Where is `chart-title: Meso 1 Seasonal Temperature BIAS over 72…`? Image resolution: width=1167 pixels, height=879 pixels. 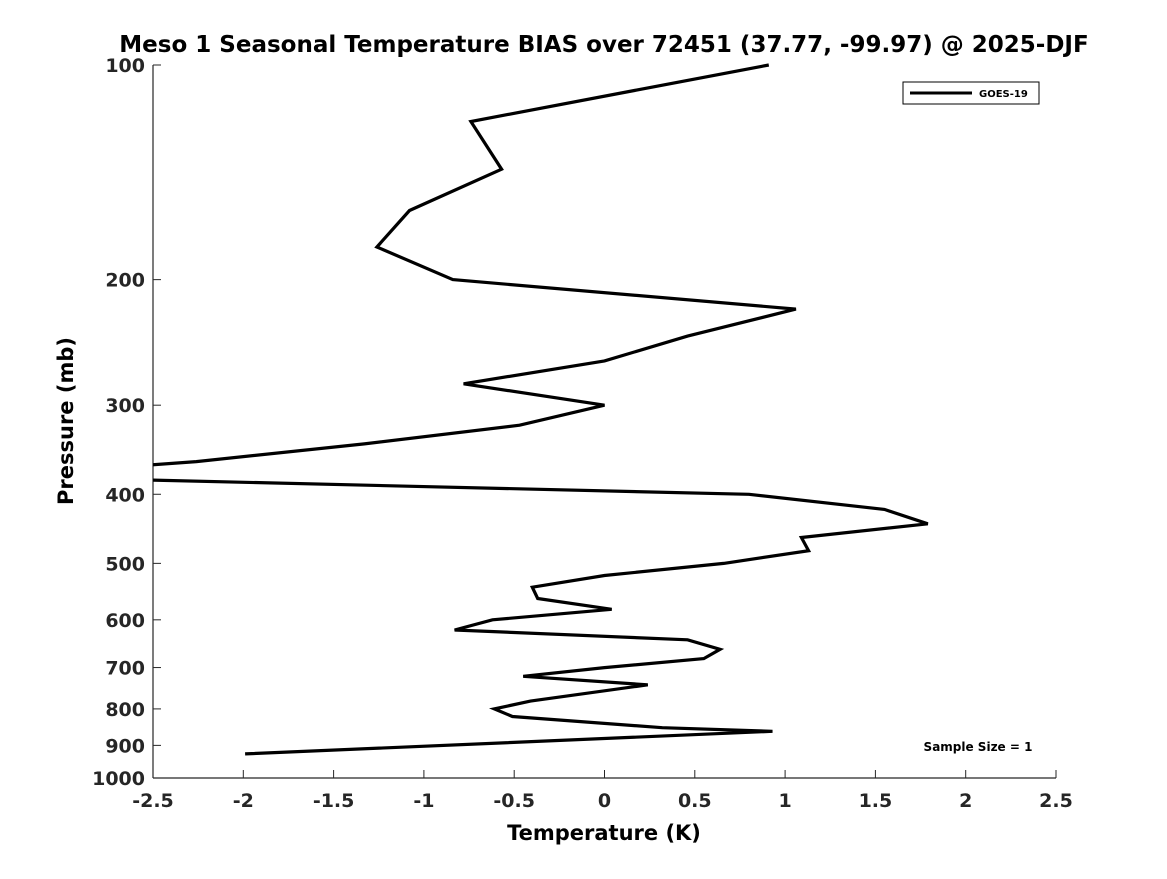
chart-title: Meso 1 Seasonal Temperature BIAS over 72… is located at coordinates (603, 45).